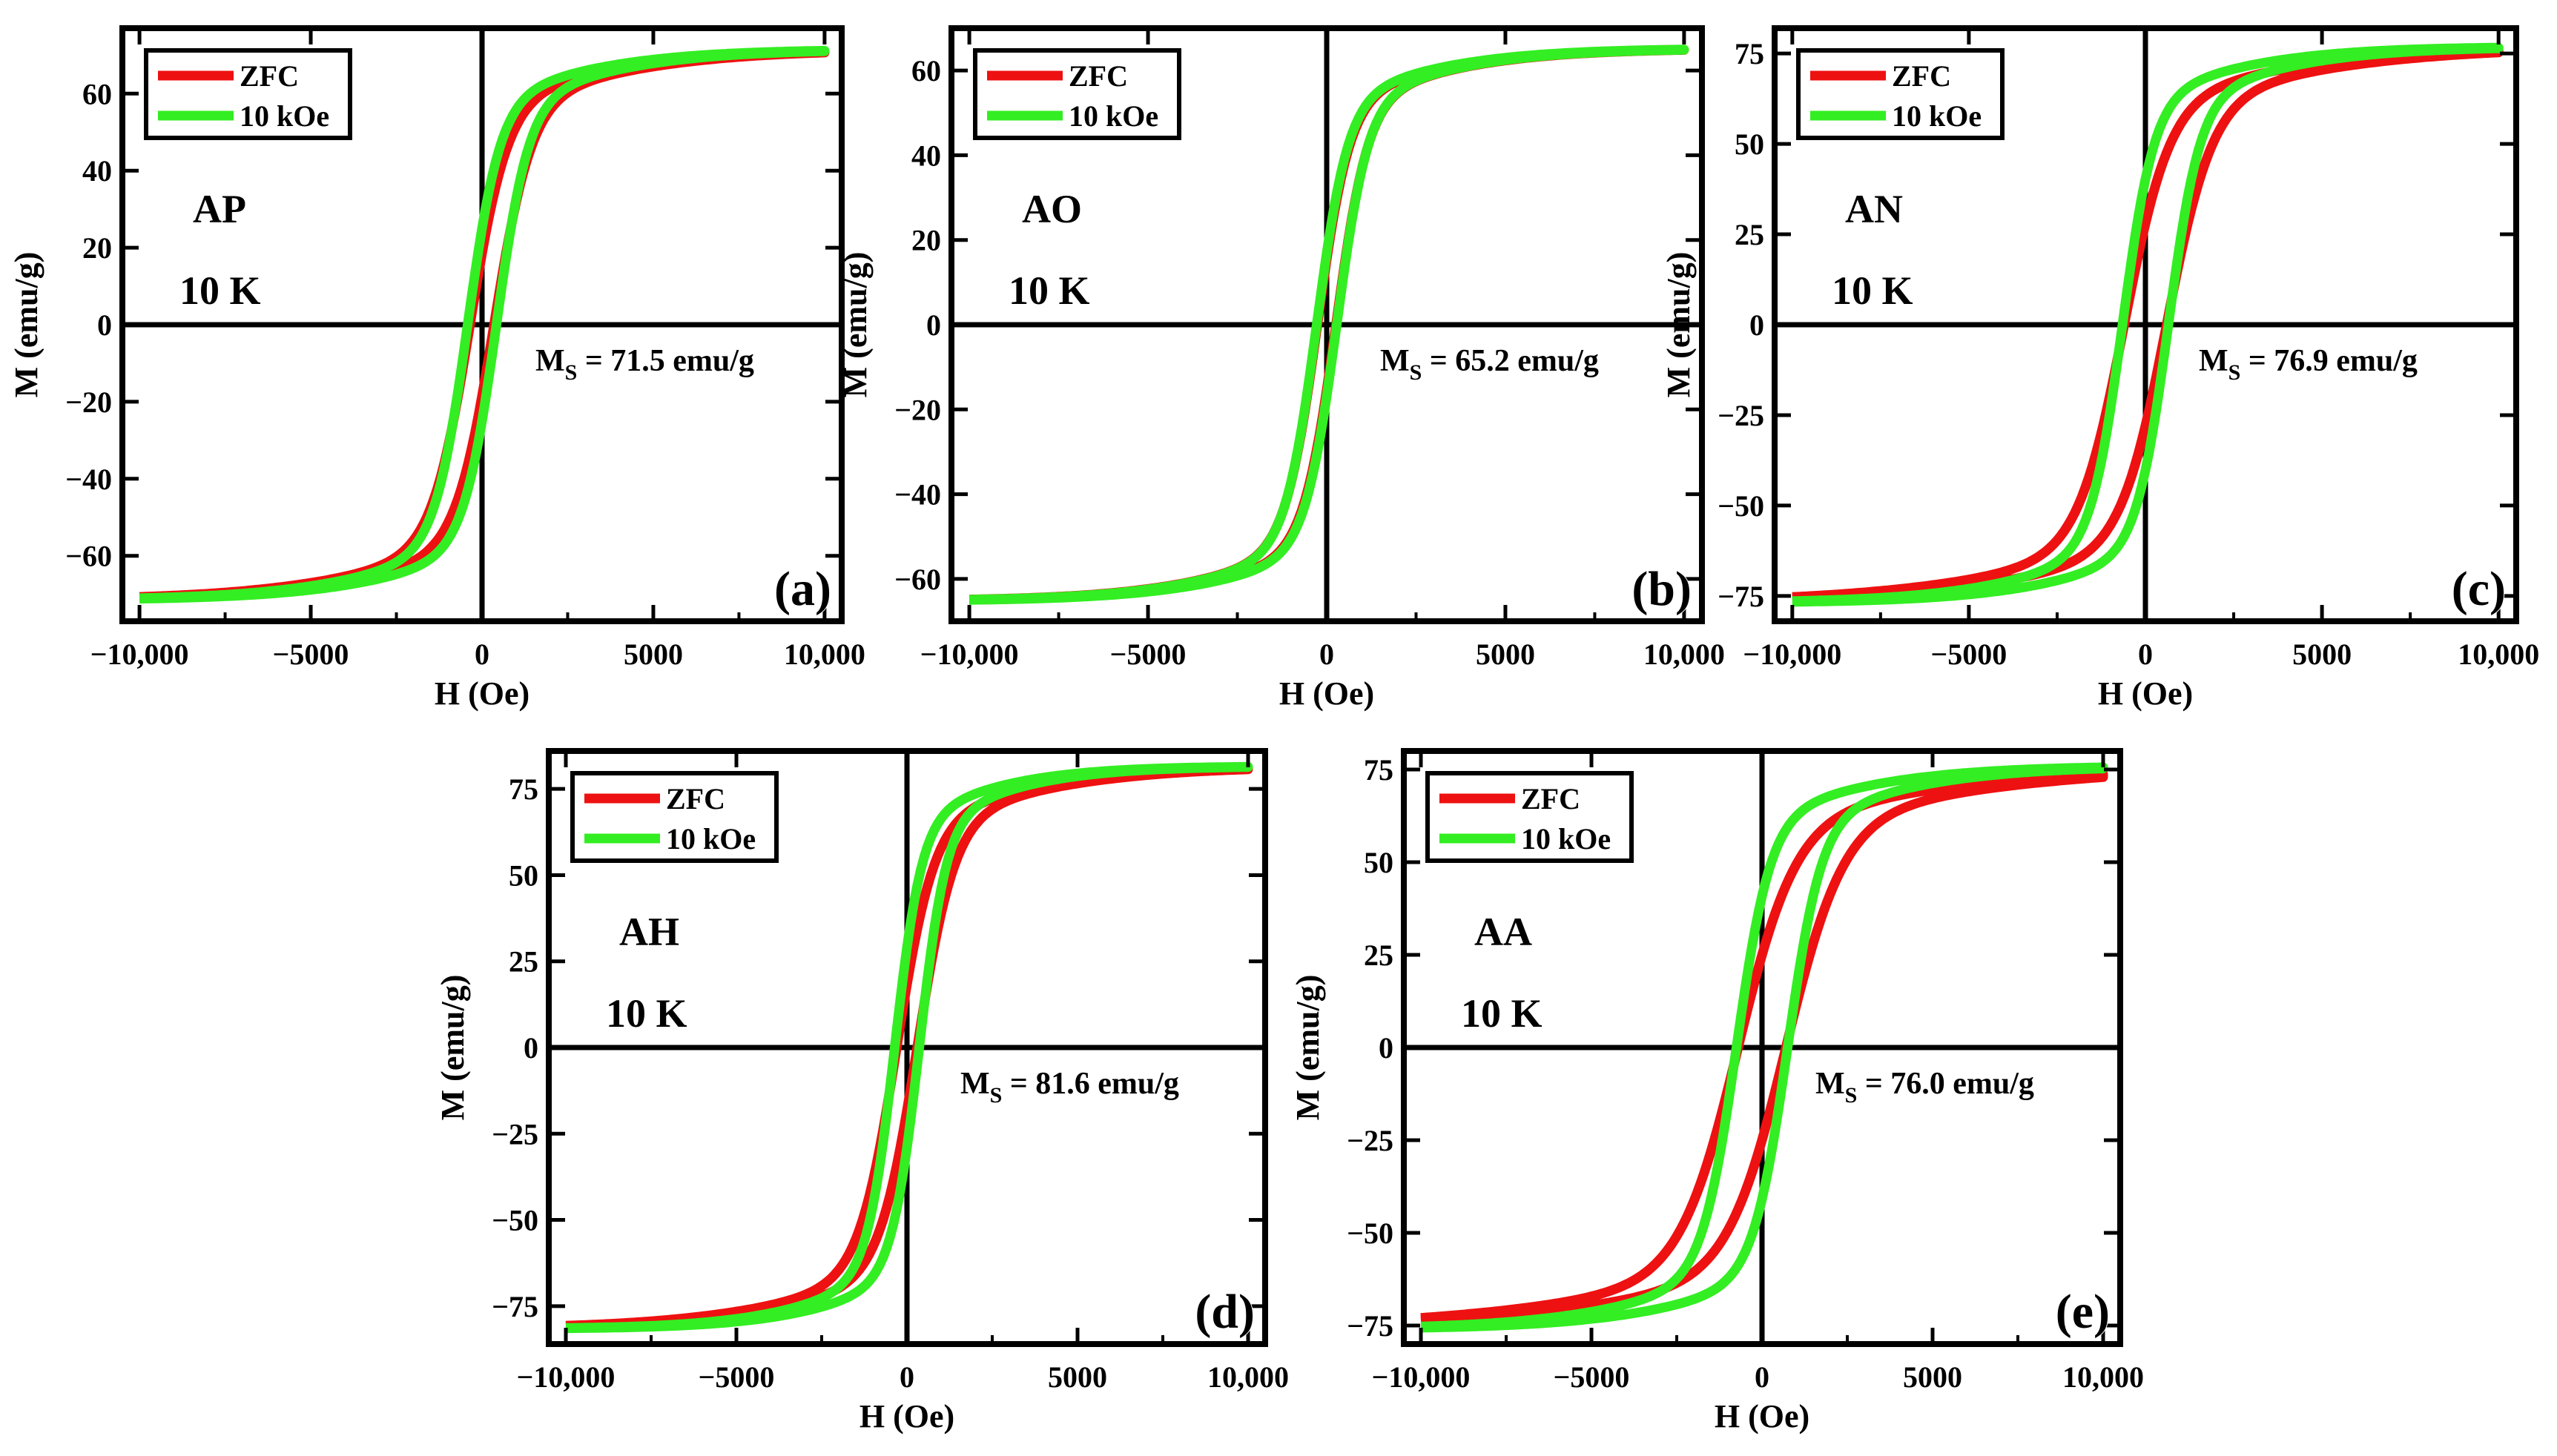 Image resolution: width=2557 pixels, height=1456 pixels. What do you see at coordinates (1489, 364) in the screenshot?
I see `ms-annotation: MS = 65.2 emu/g` at bounding box center [1489, 364].